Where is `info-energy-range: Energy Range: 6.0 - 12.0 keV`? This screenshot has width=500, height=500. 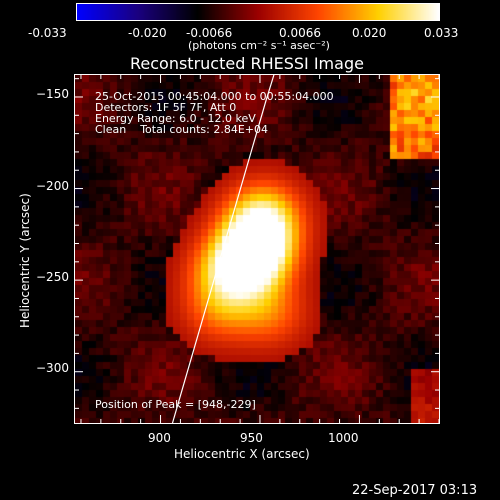 info-energy-range: Energy Range: 6.0 - 12.0 keV is located at coordinates (175, 118).